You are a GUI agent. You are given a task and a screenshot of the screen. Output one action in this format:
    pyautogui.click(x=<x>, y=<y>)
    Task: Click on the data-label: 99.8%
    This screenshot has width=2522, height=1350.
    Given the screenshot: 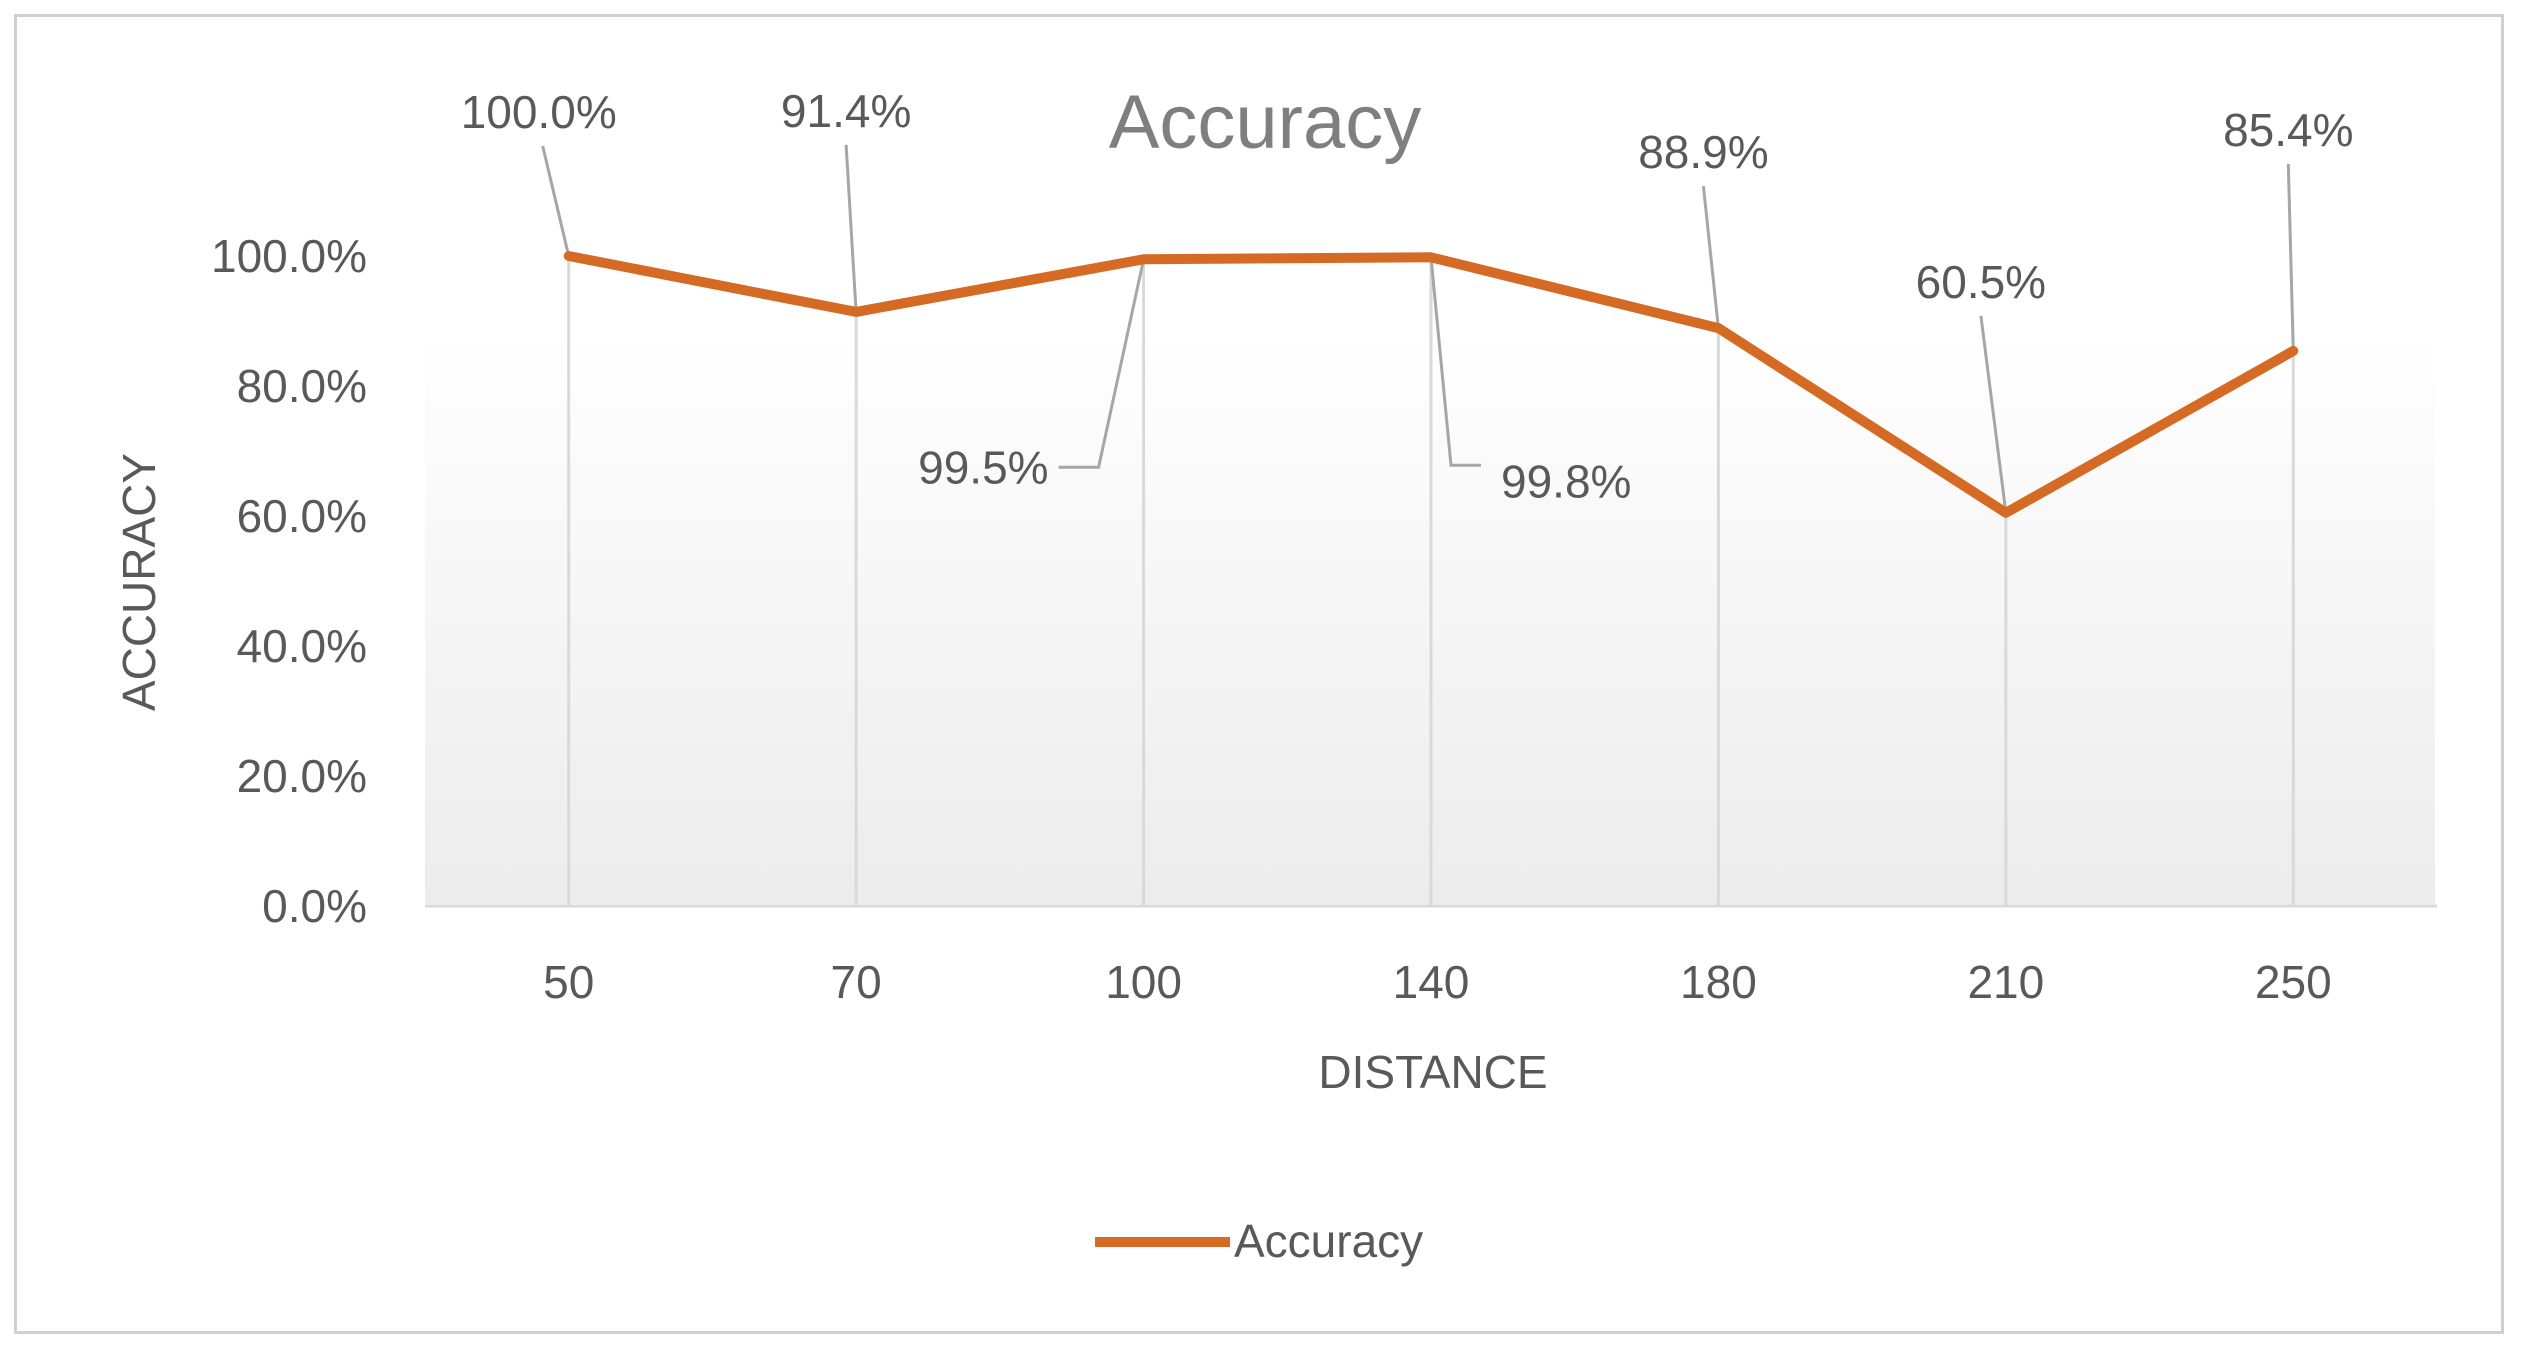 What is the action you would take?
    pyautogui.click(x=1566, y=481)
    